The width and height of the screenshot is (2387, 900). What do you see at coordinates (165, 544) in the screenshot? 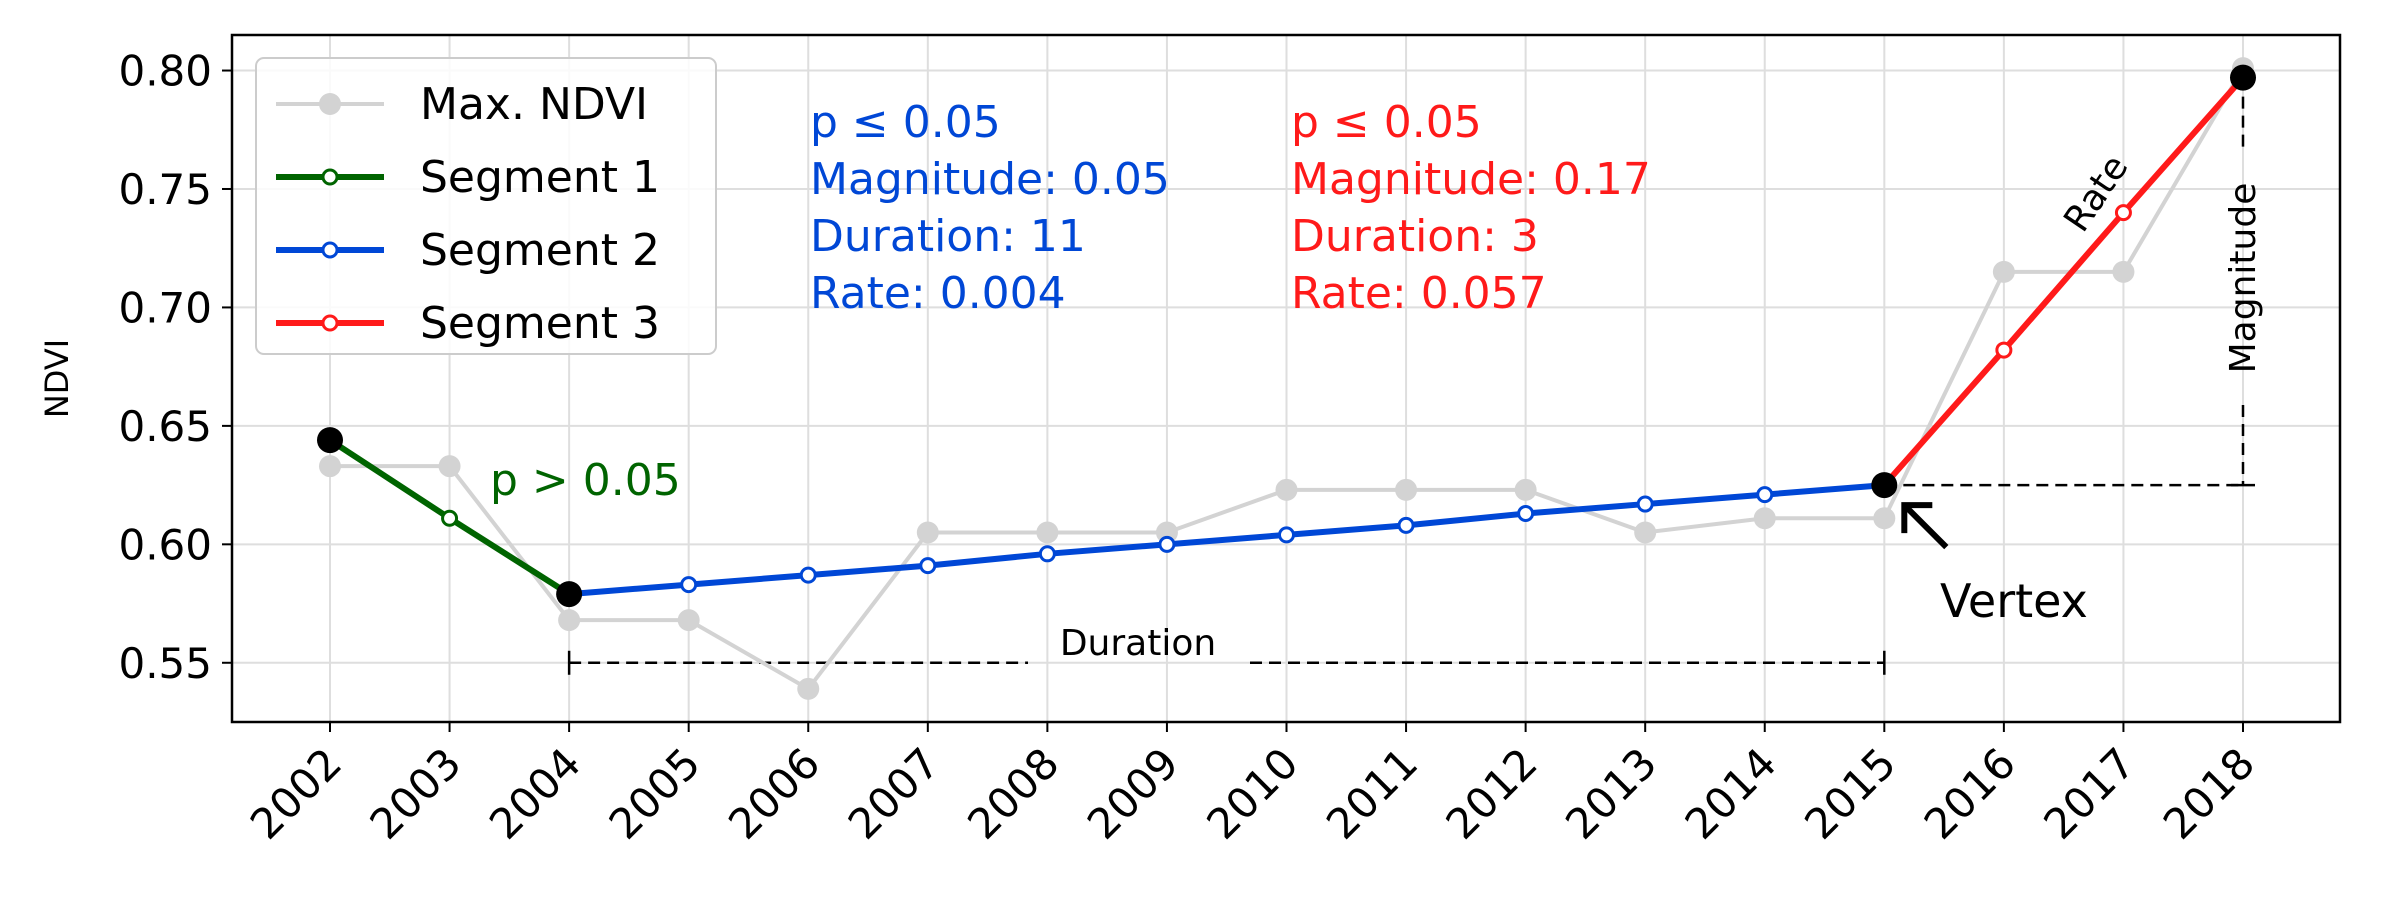
I see `y-tick-label: 0.60` at bounding box center [165, 544].